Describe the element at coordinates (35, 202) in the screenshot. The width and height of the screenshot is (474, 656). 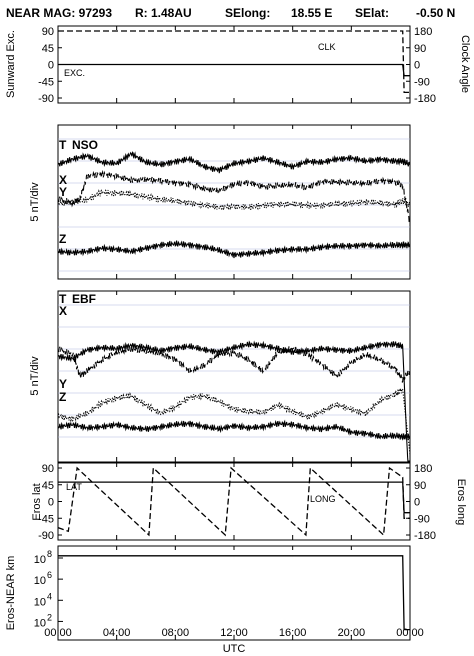
I see `nso-ylabel: 5 nT/div` at that location.